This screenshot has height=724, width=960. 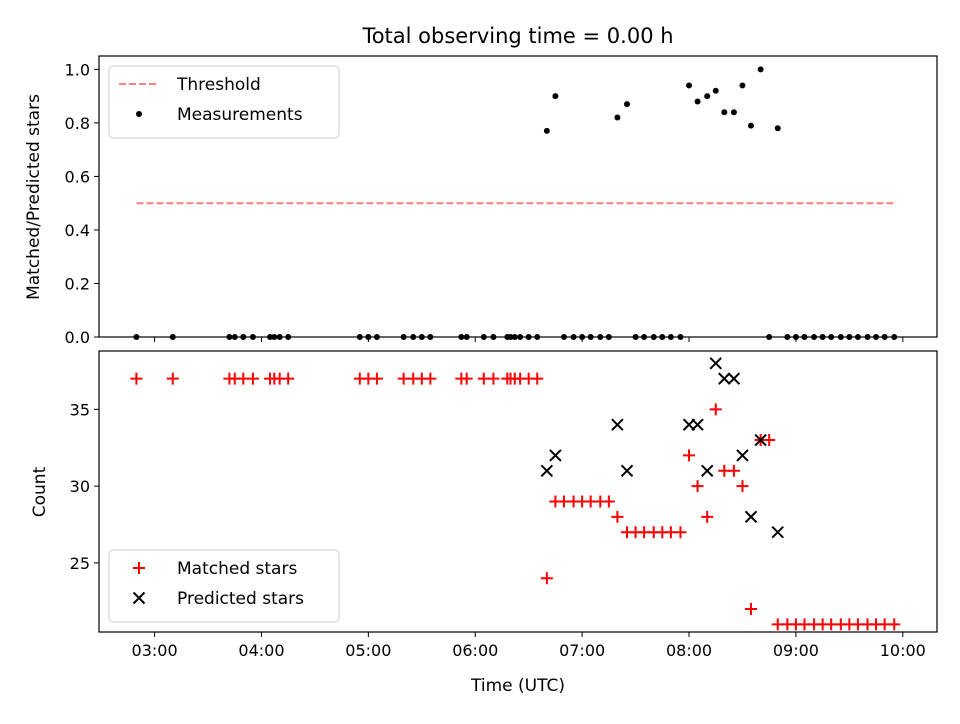 I want to click on legend-measurement-swatch, so click(x=139, y=114).